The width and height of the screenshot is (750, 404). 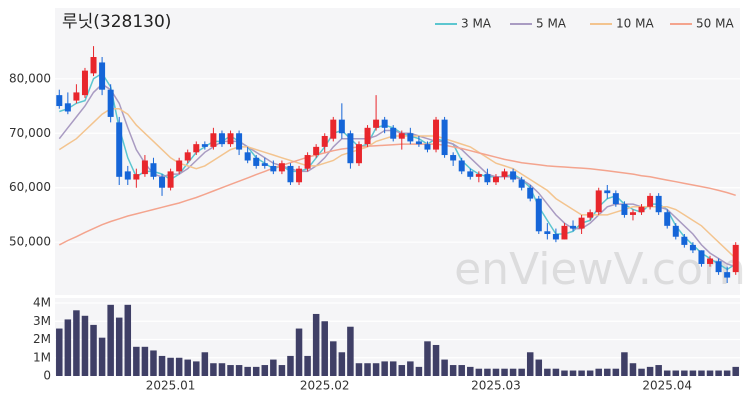 What do you see at coordinates (476, 24) in the screenshot?
I see `legend-label: 3 MA` at bounding box center [476, 24].